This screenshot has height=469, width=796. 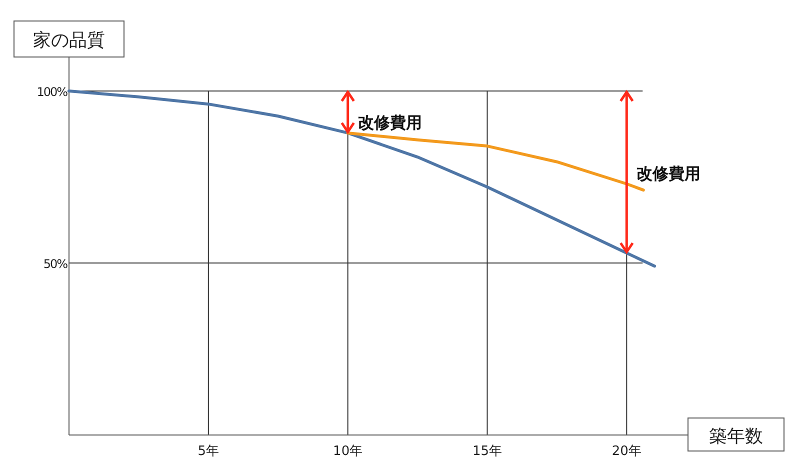 What do you see at coordinates (487, 451) in the screenshot?
I see `x-tick-label: 15年` at bounding box center [487, 451].